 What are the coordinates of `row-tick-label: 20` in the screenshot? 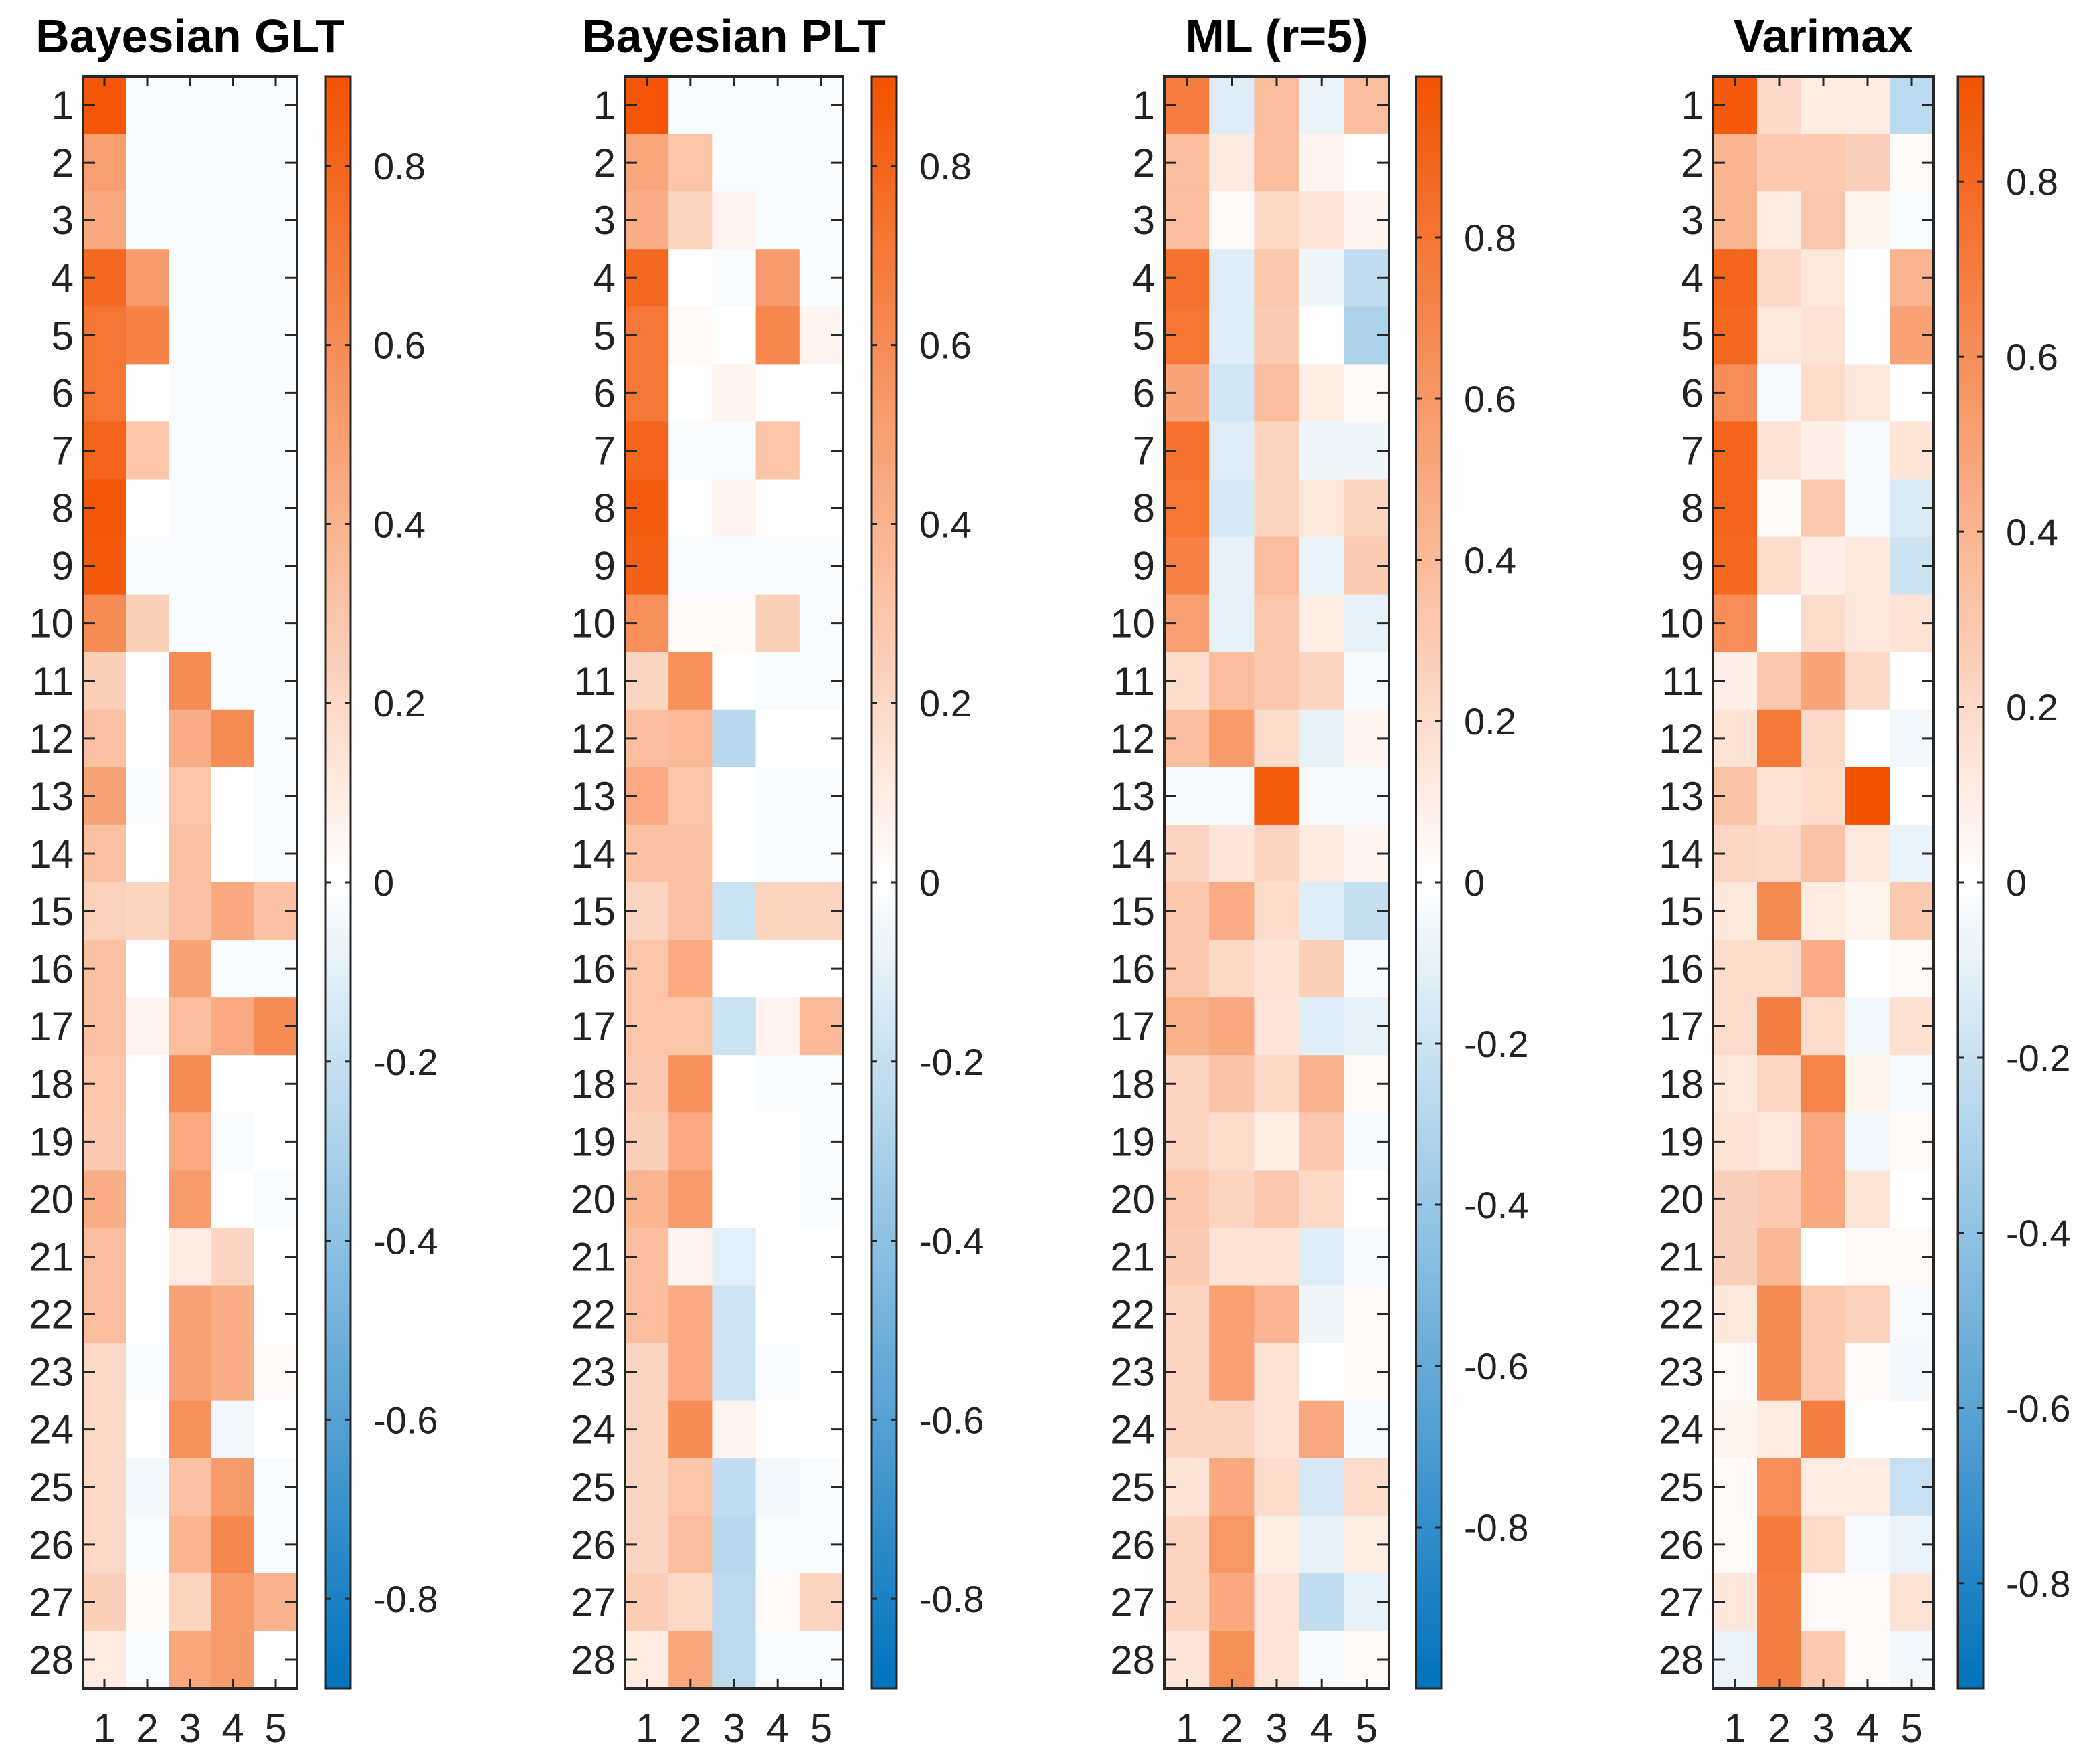 It's located at (1681, 1199).